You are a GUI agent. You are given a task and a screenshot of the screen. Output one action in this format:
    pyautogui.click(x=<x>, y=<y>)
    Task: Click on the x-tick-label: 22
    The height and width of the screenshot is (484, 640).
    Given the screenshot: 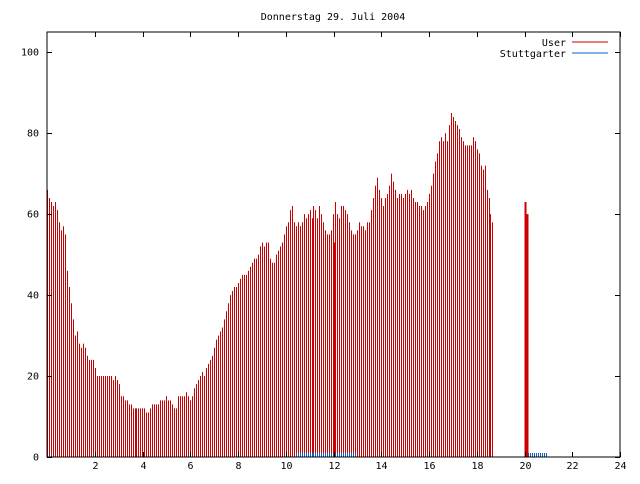 What is the action you would take?
    pyautogui.click(x=572, y=466)
    